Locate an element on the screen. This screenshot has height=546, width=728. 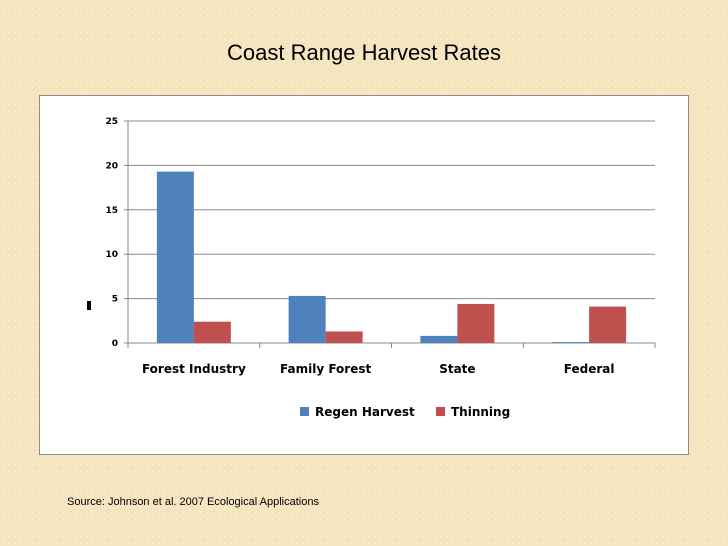
y-tick-label: 20 is located at coordinates (111, 166).